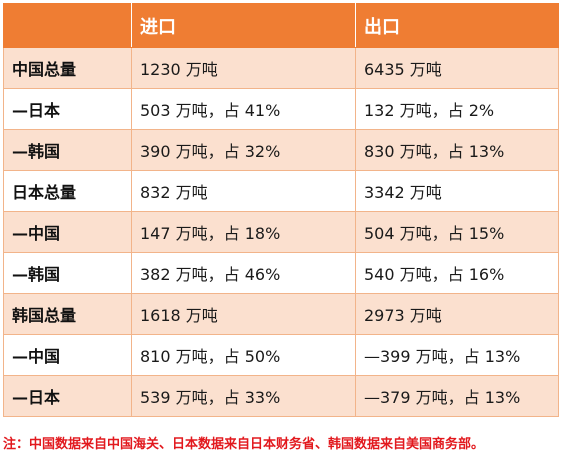 The height and width of the screenshot is (463, 563). I want to click on header-cell-import: 进口, so click(243, 25).